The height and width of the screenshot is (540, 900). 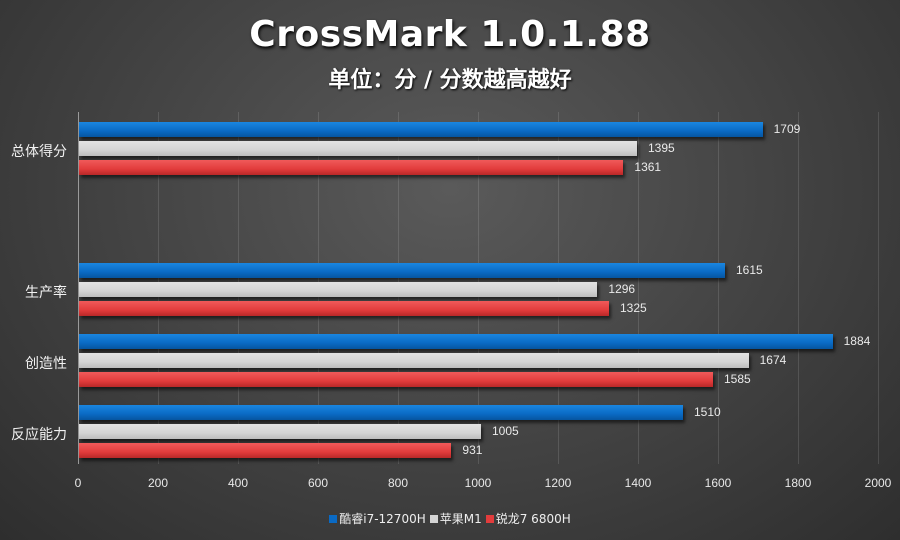 What do you see at coordinates (46, 364) in the screenshot?
I see `category-label: 创造性` at bounding box center [46, 364].